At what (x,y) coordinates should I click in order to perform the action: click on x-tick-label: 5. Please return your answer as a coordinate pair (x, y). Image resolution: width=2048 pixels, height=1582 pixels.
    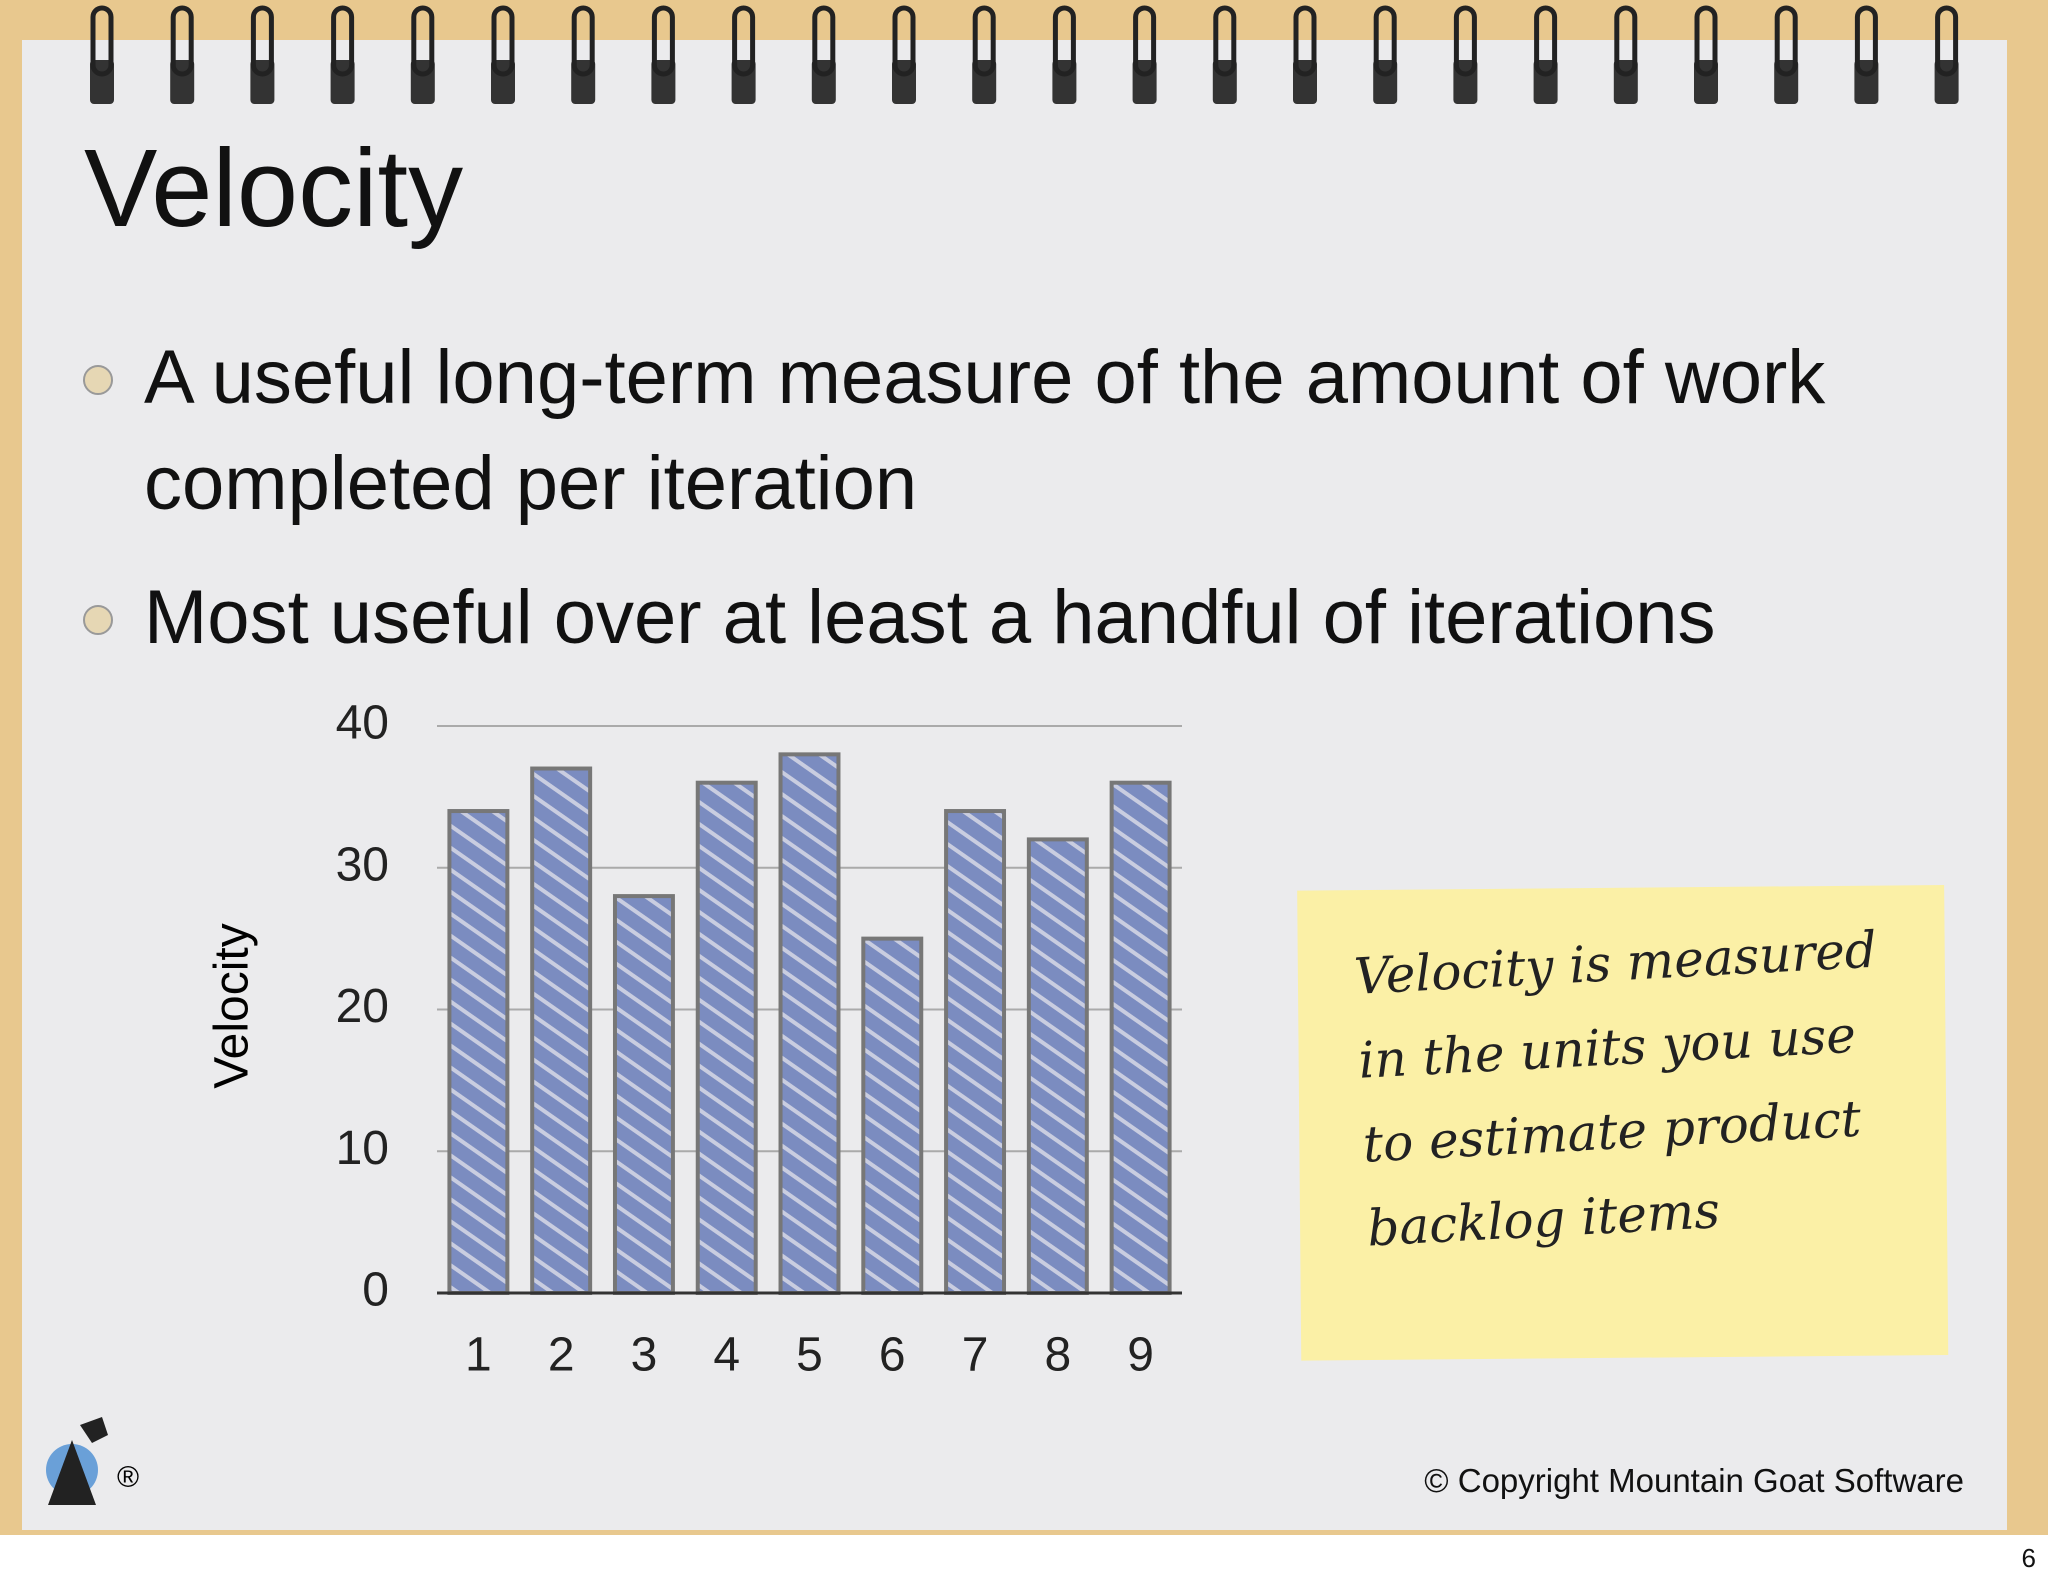
    Looking at the image, I should click on (809, 1355).